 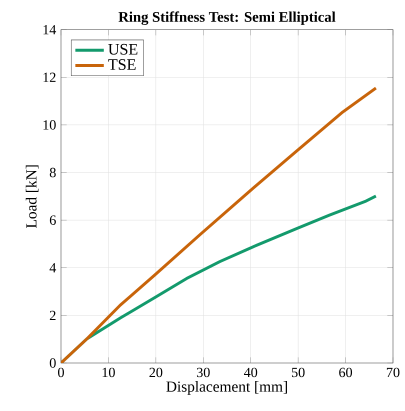 I want to click on x-tick-label: 60, so click(x=345, y=373).